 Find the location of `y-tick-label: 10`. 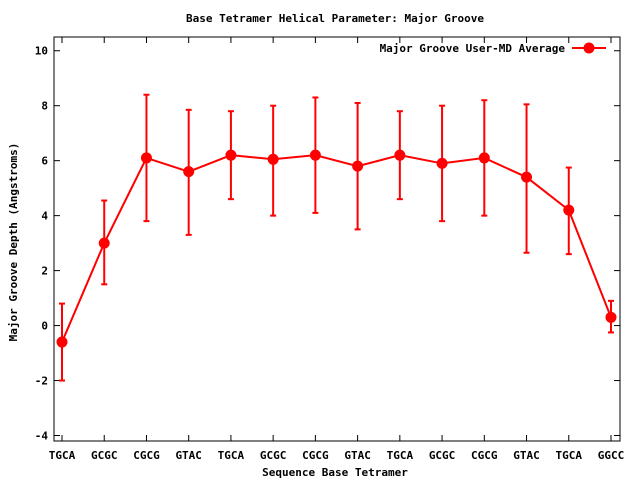

y-tick-label: 10 is located at coordinates (41, 51).